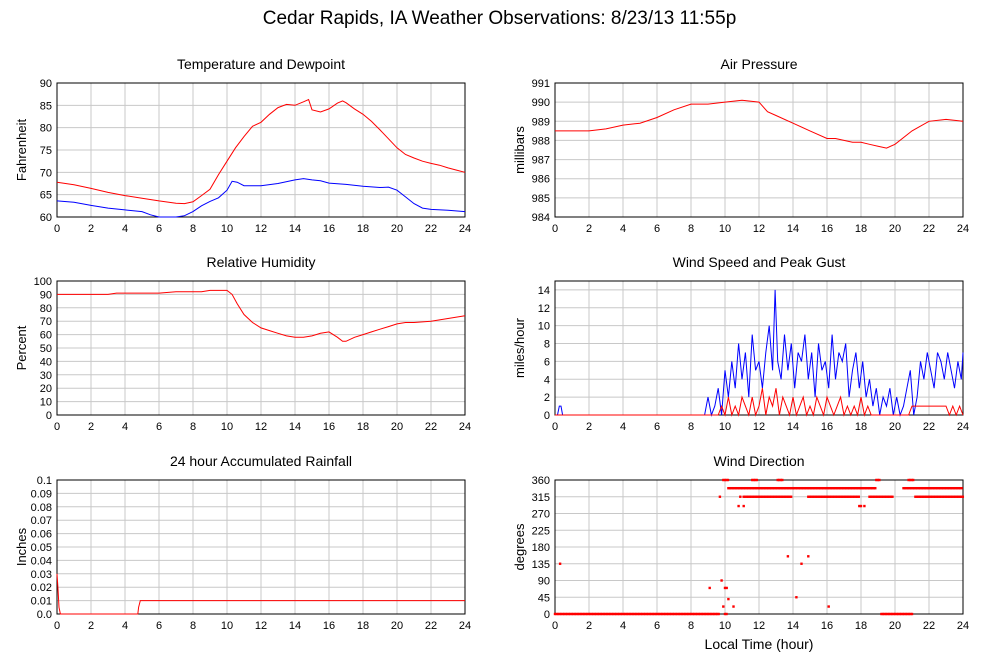 The height and width of the screenshot is (659, 999). What do you see at coordinates (46, 218) in the screenshot?
I see `y-tick-label: 60` at bounding box center [46, 218].